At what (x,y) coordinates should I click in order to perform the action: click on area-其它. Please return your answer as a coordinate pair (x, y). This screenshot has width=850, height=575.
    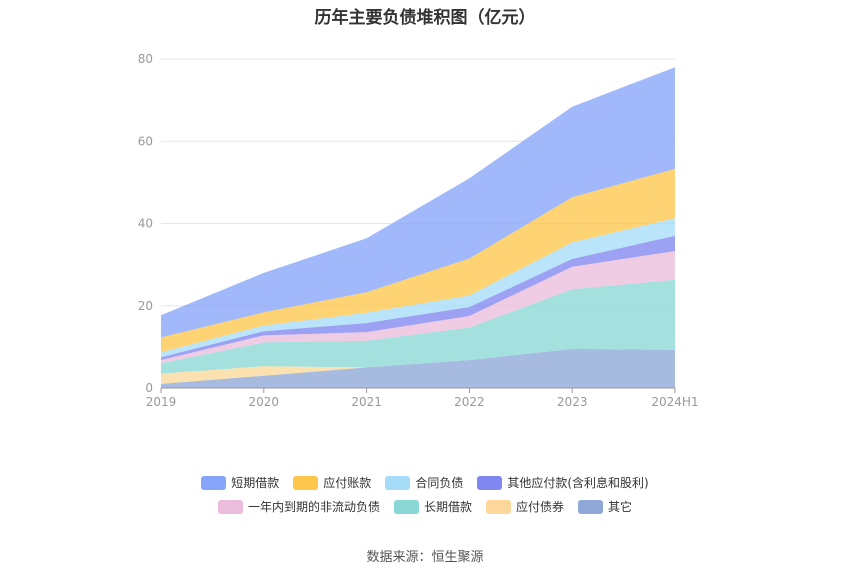
    Looking at the image, I should click on (418, 368).